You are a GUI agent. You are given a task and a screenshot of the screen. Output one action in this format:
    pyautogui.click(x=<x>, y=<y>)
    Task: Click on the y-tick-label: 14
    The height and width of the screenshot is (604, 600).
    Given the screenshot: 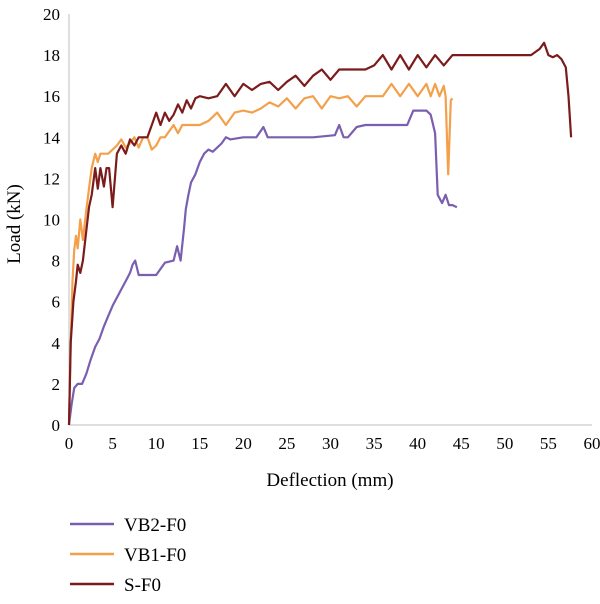 What is the action you would take?
    pyautogui.click(x=52, y=137)
    